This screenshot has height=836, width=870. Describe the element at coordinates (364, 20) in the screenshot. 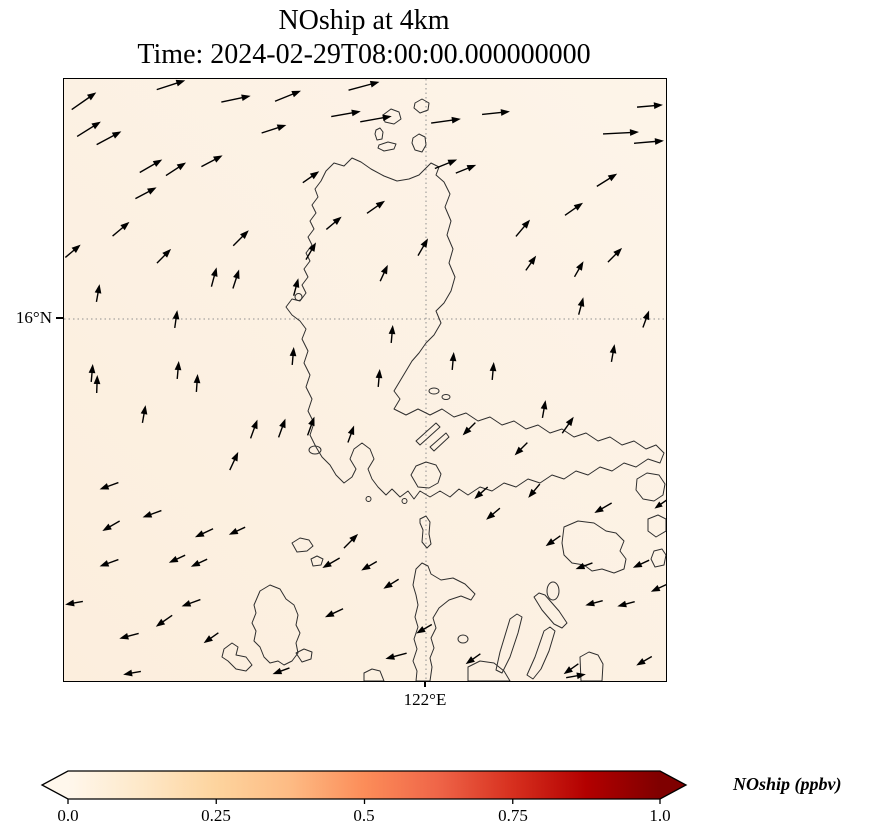

I see `plot-title: NOship at 4km` at that location.